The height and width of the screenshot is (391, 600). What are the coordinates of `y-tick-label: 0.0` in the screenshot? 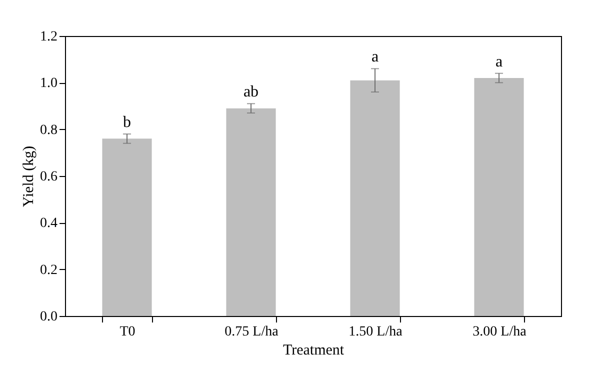 It's located at (49, 317).